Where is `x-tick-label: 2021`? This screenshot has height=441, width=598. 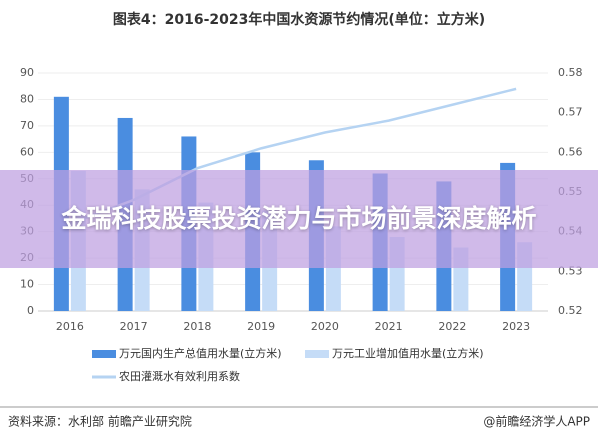 x-tick-label: 2021 is located at coordinates (389, 326).